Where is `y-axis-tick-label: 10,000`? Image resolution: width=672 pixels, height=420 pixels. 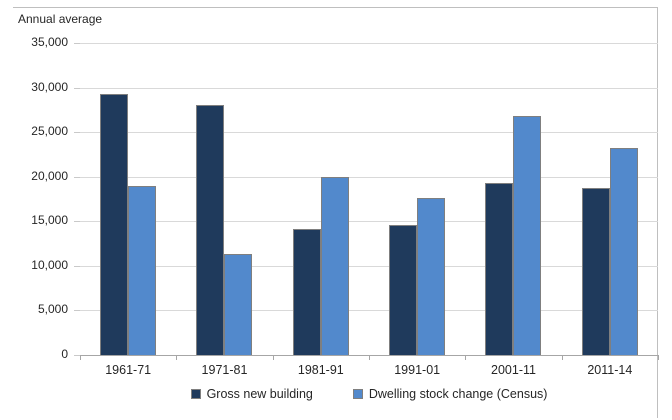
y-axis-tick-label: 10,000 is located at coordinates (49, 265).